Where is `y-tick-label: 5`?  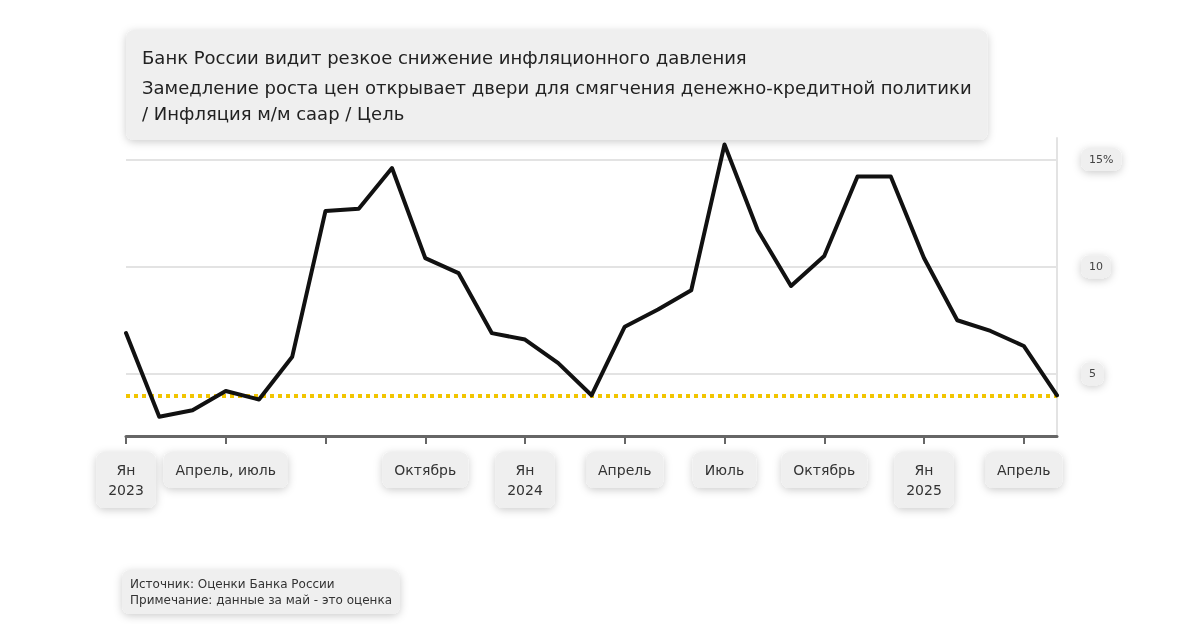
y-tick-label: 5 is located at coordinates (1092, 374).